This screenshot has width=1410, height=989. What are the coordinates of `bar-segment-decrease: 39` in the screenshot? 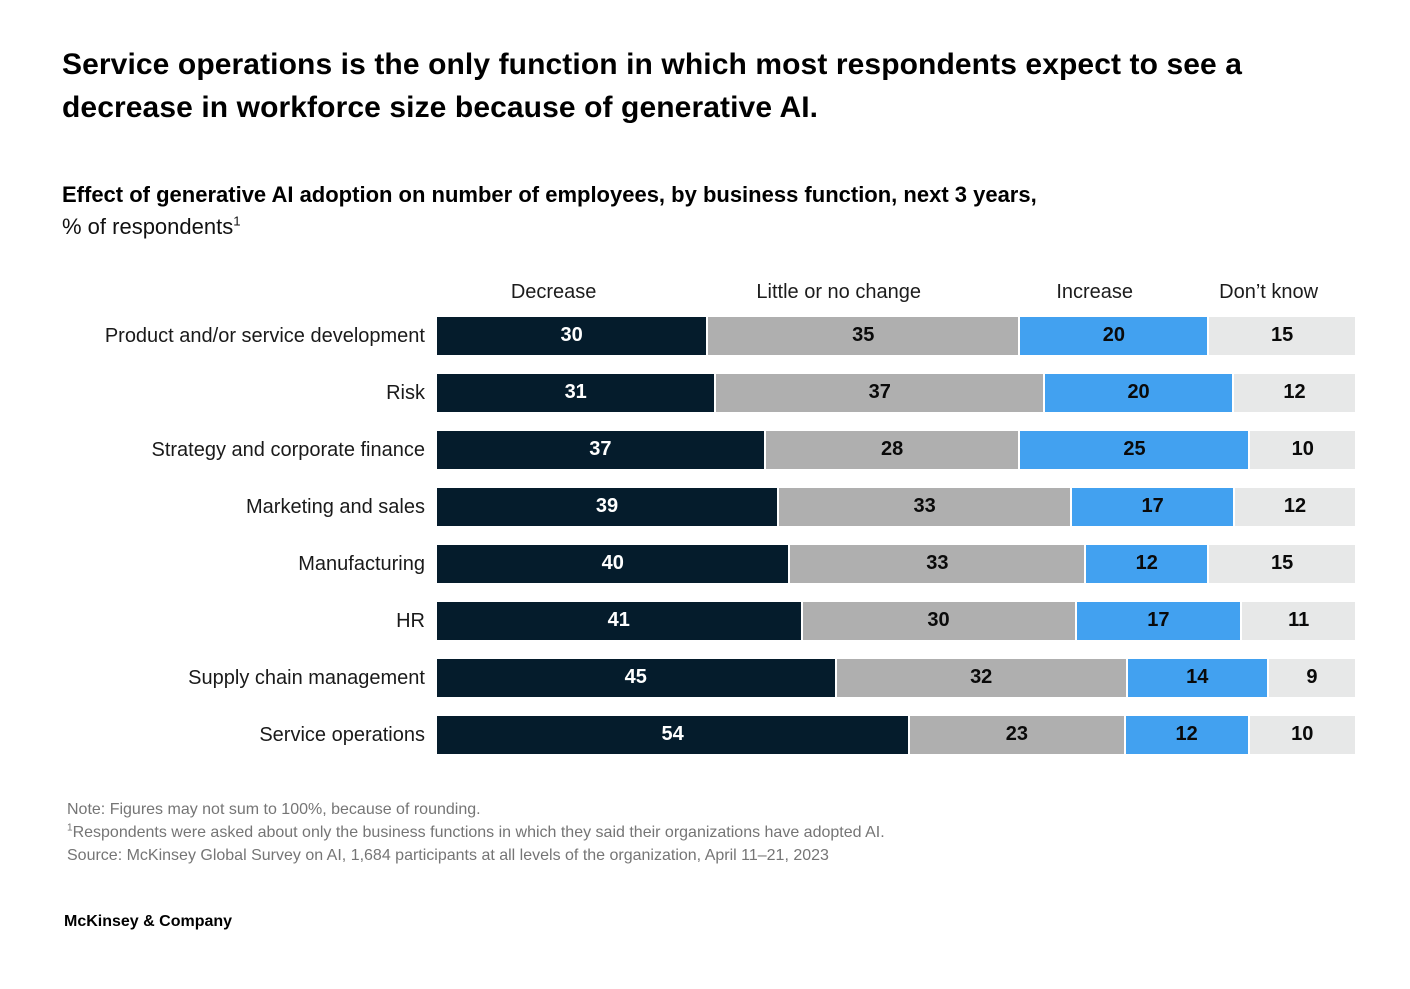 It's located at (607, 506).